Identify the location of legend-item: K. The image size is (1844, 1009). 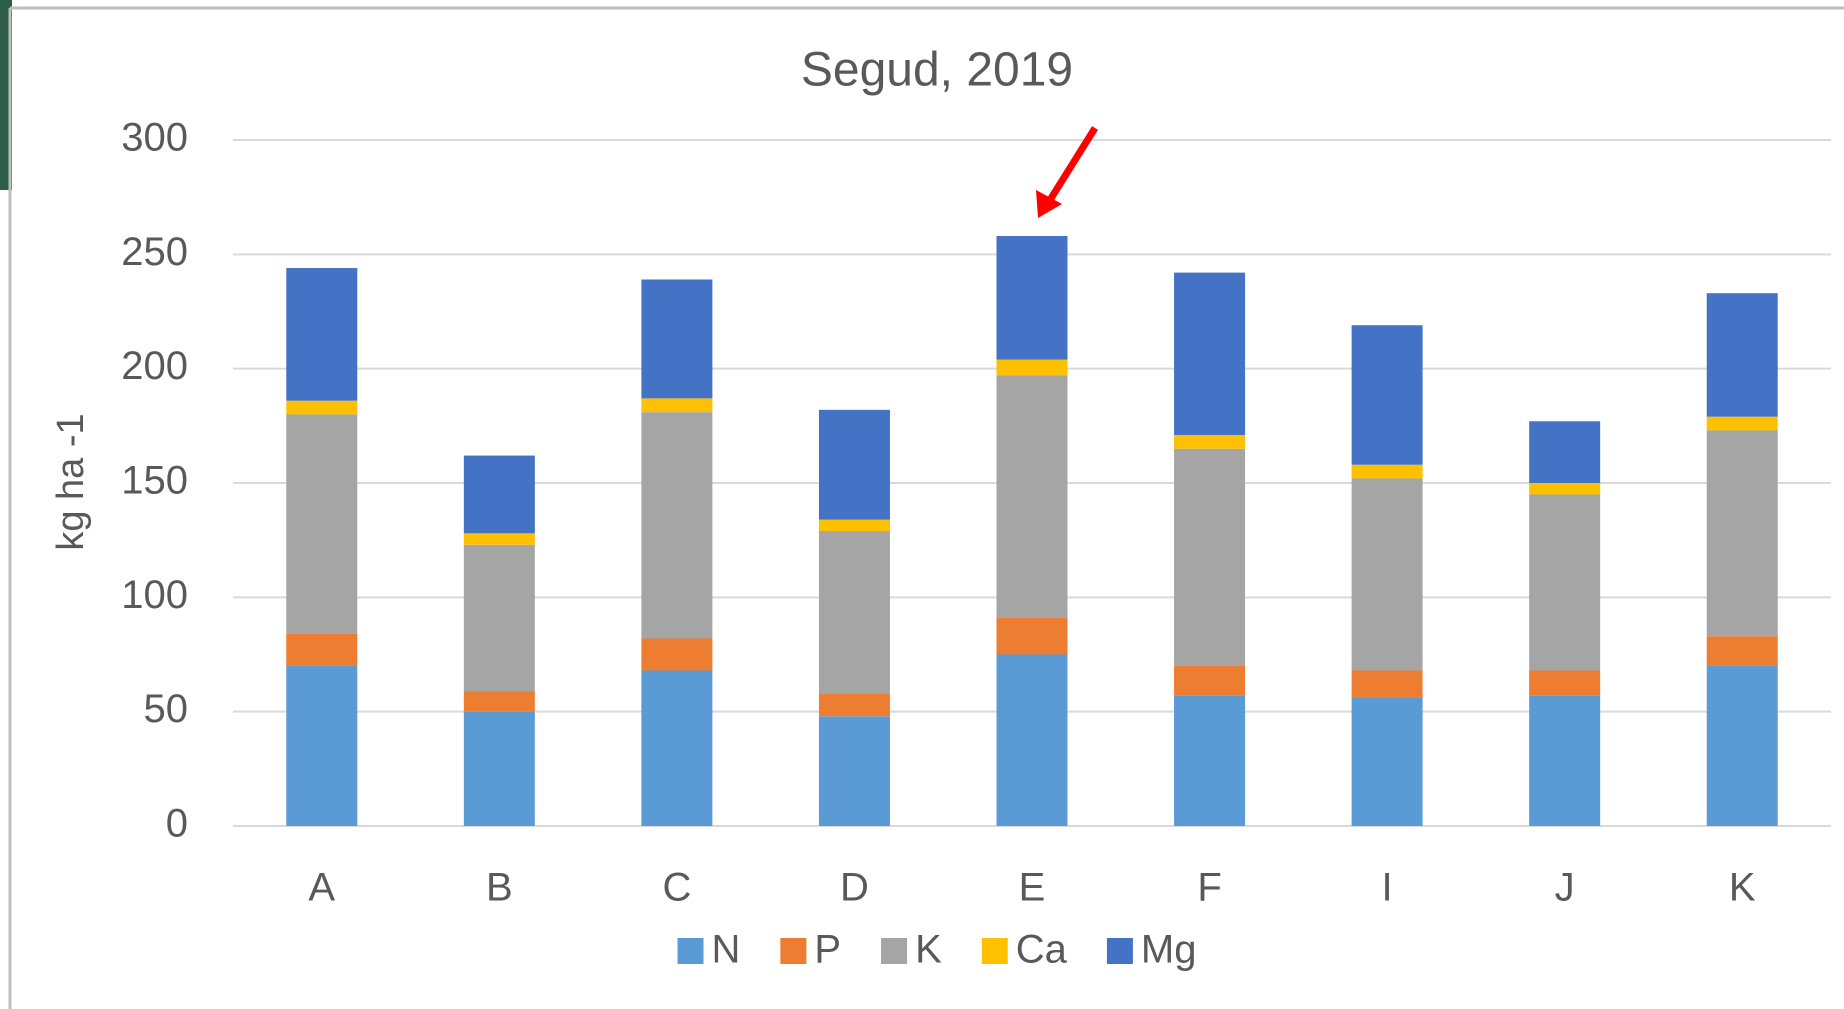
(911, 950).